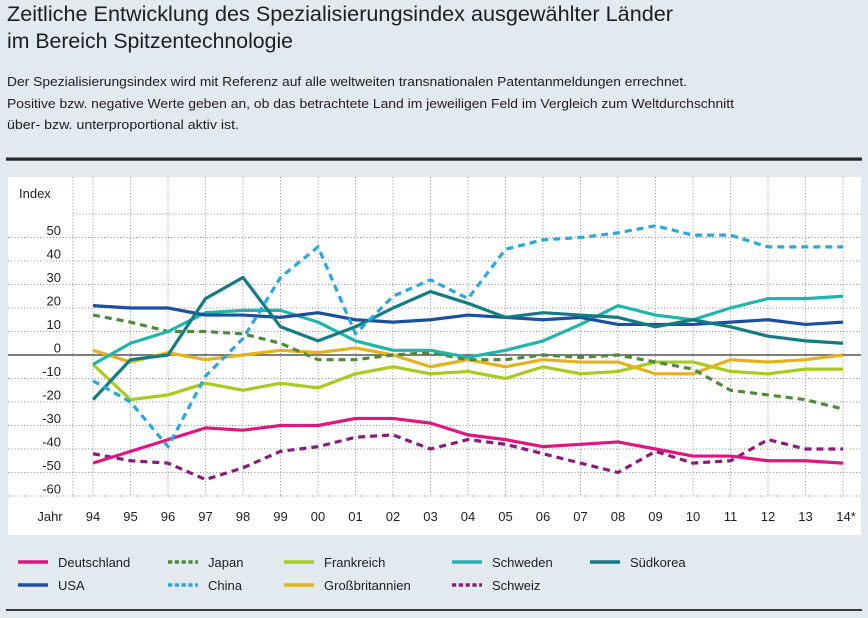 The height and width of the screenshot is (618, 868). What do you see at coordinates (468, 516) in the screenshot?
I see `x-tick-label: 04` at bounding box center [468, 516].